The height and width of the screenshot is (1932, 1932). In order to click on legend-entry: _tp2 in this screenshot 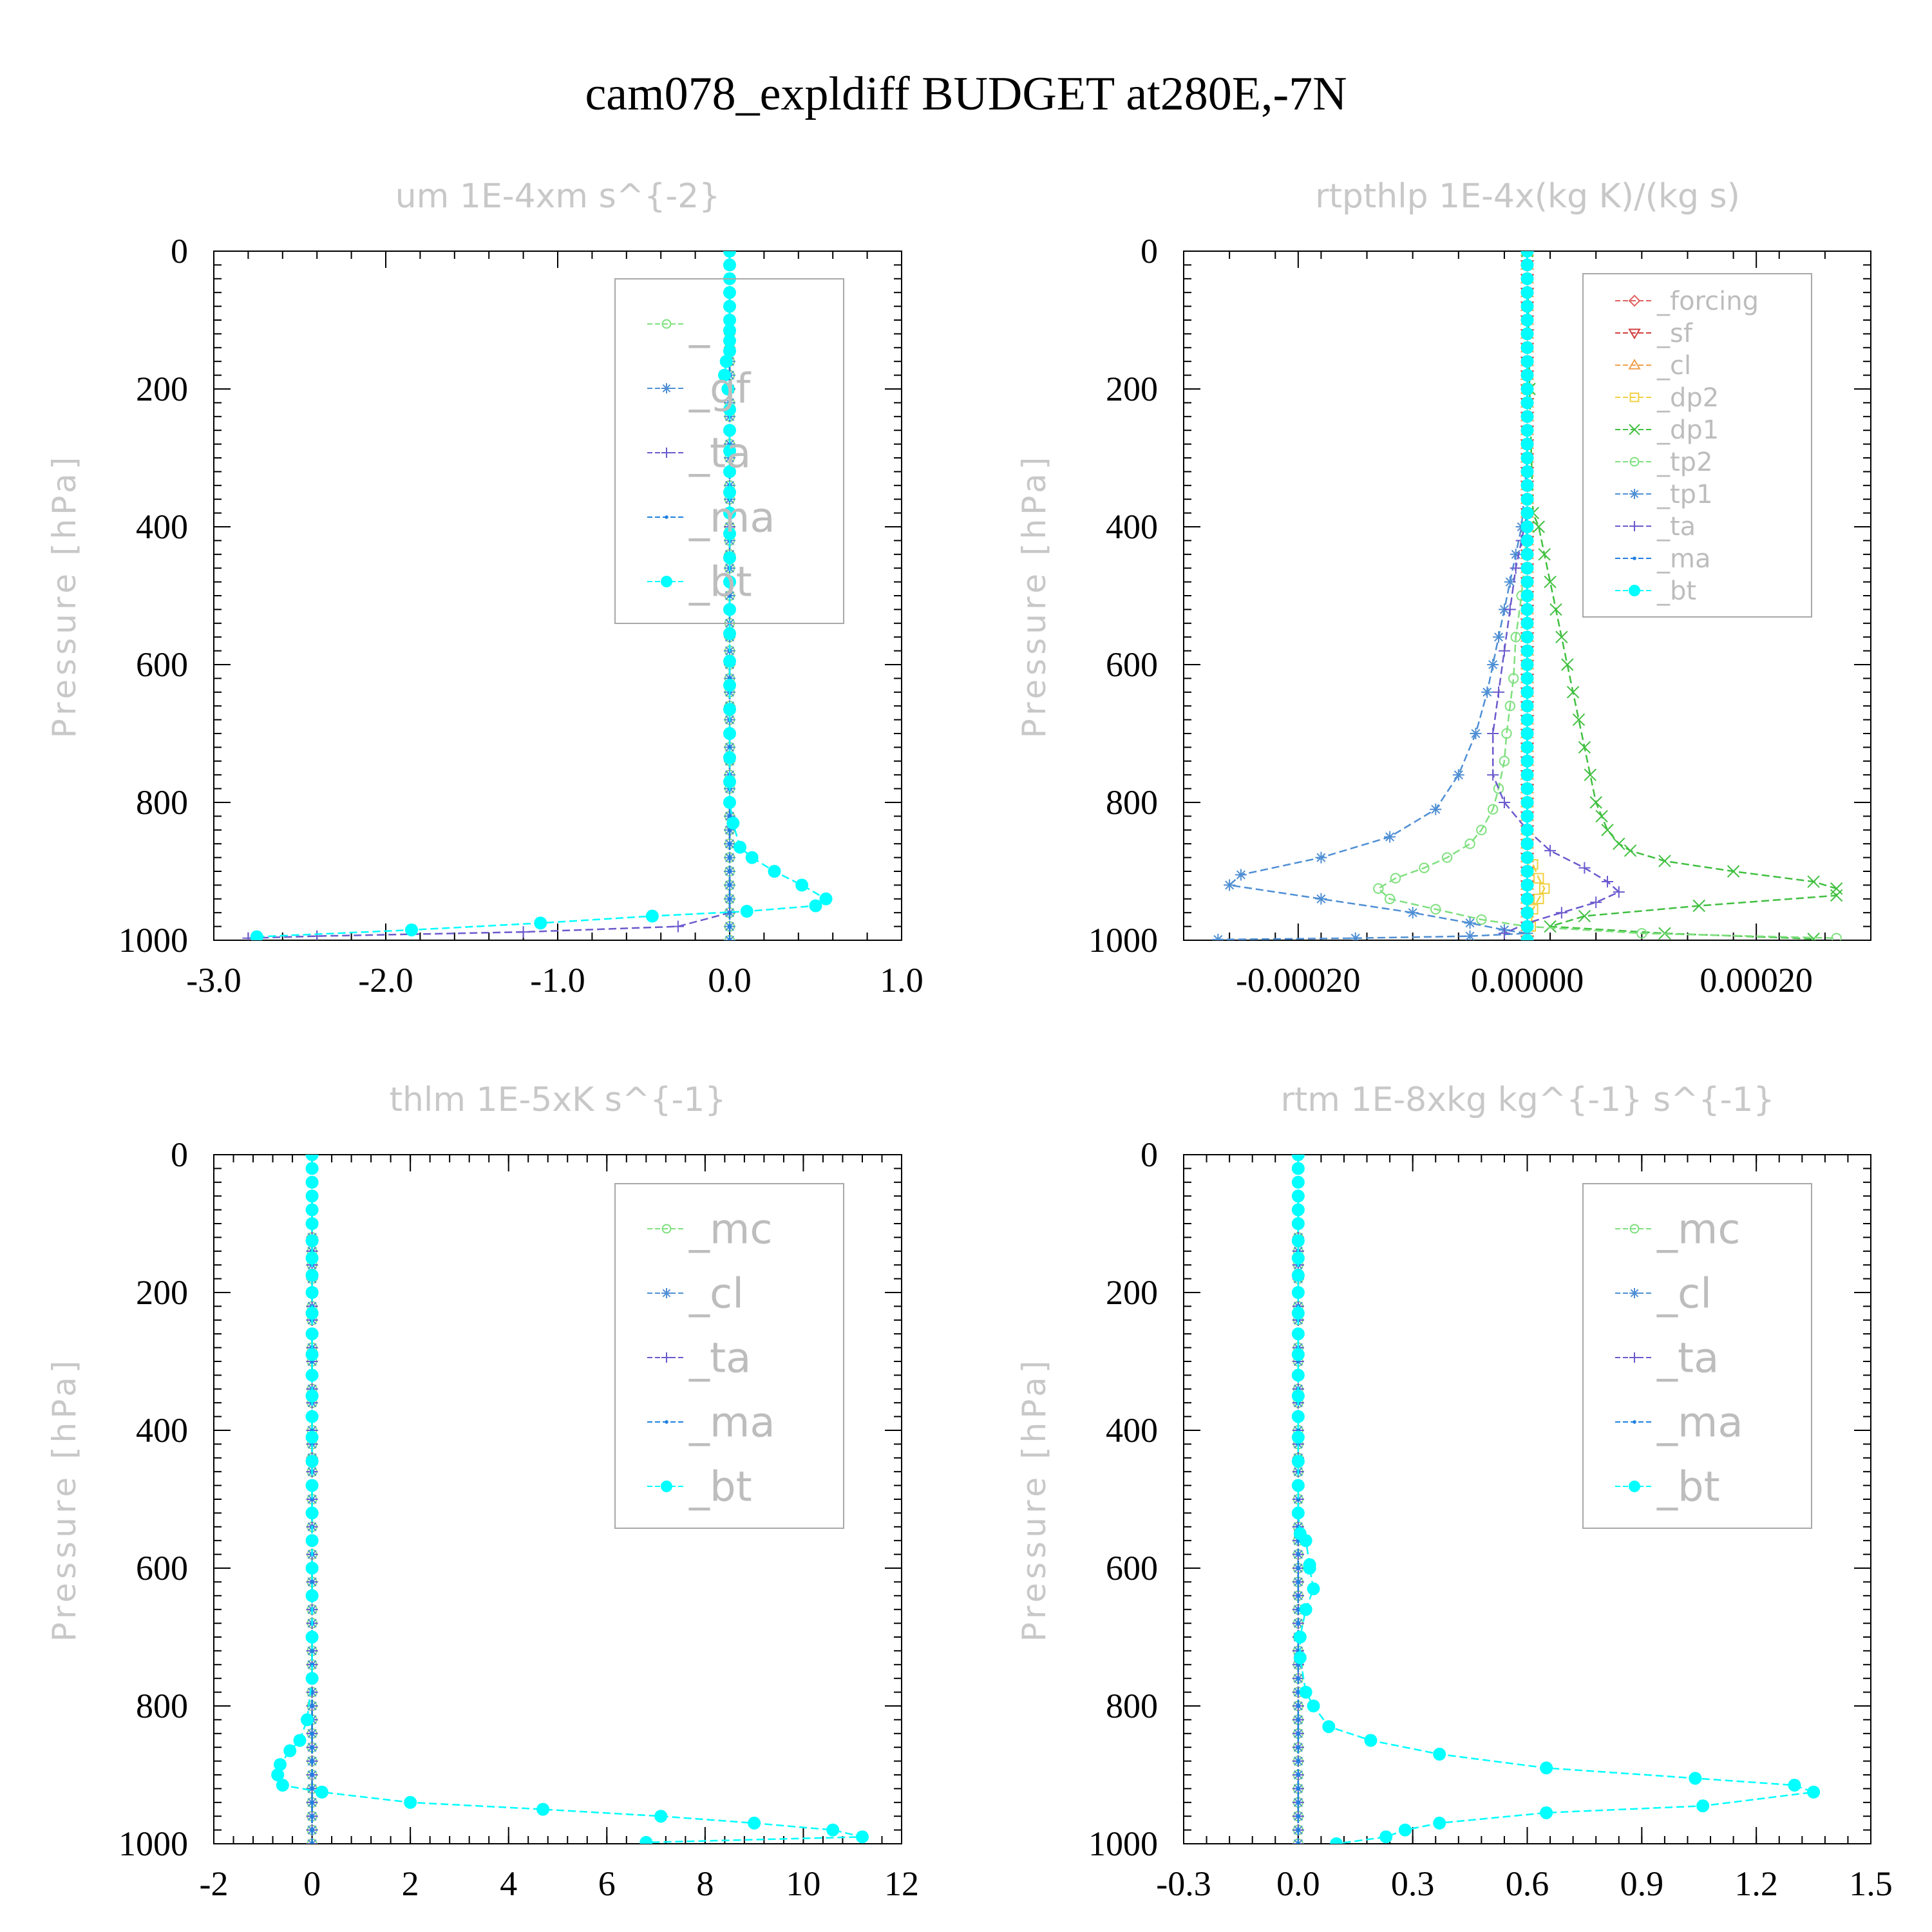, I will do `click(1684, 463)`.